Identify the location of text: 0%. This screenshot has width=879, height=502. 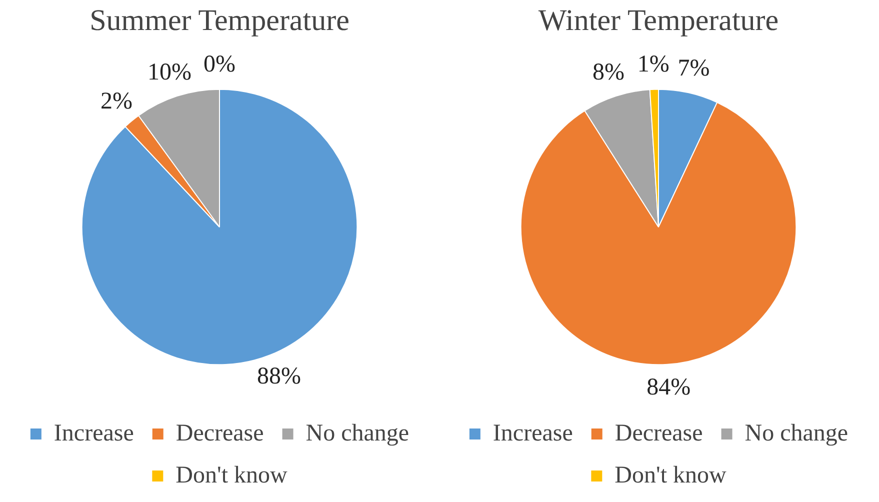
(220, 65).